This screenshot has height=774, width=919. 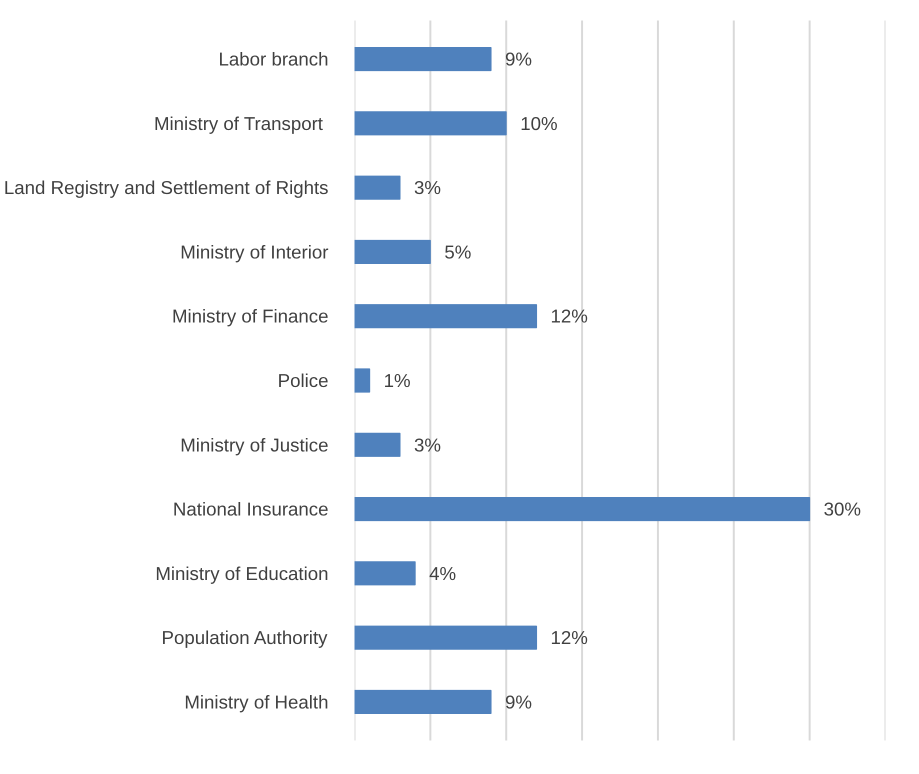 What do you see at coordinates (273, 59) in the screenshot?
I see `y-tick-label: Labor branch` at bounding box center [273, 59].